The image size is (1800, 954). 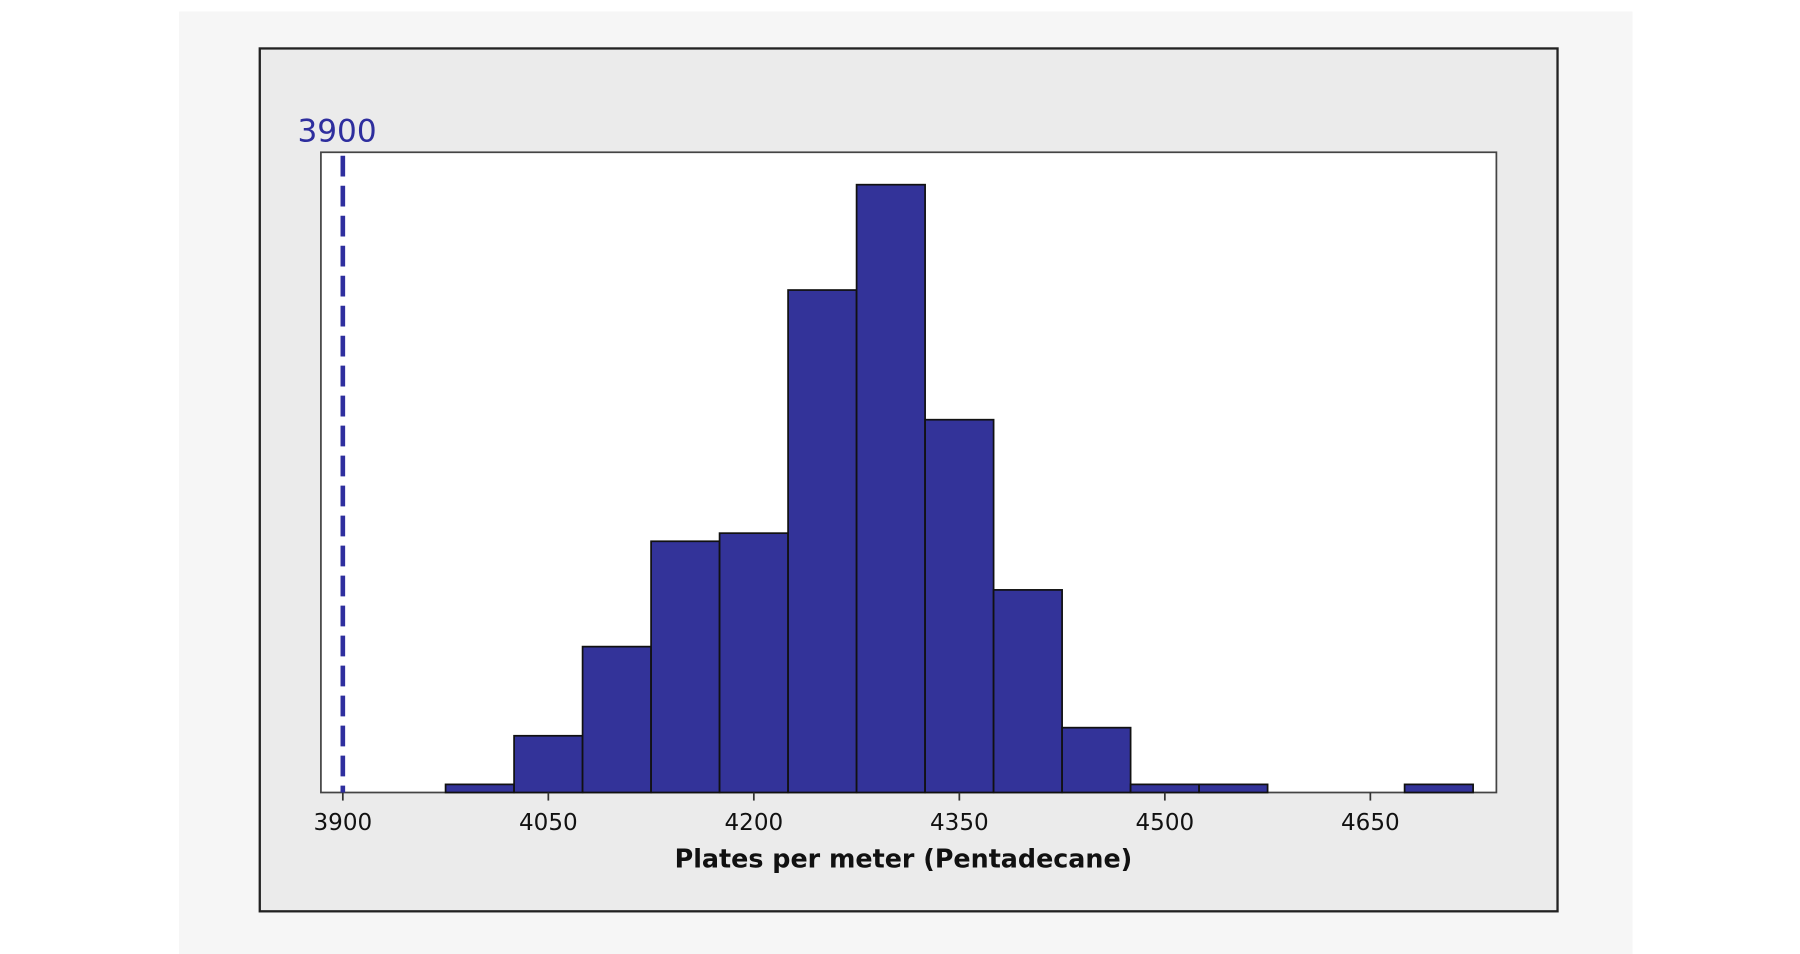 I want to click on x-tick-label: 4350, so click(x=959, y=823).